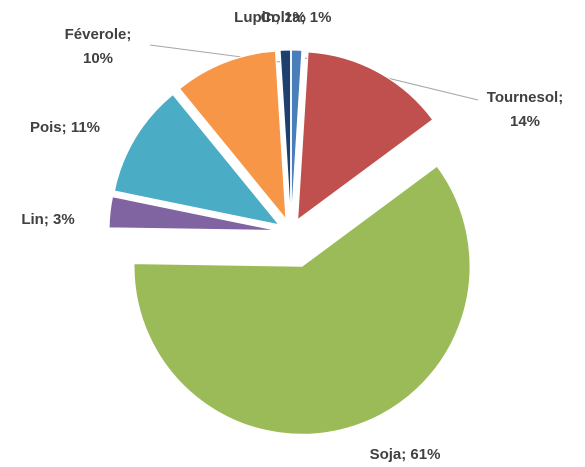 This screenshot has width=585, height=467. Describe the element at coordinates (65, 127) in the screenshot. I see `slice-label: Pois; 11%` at that location.